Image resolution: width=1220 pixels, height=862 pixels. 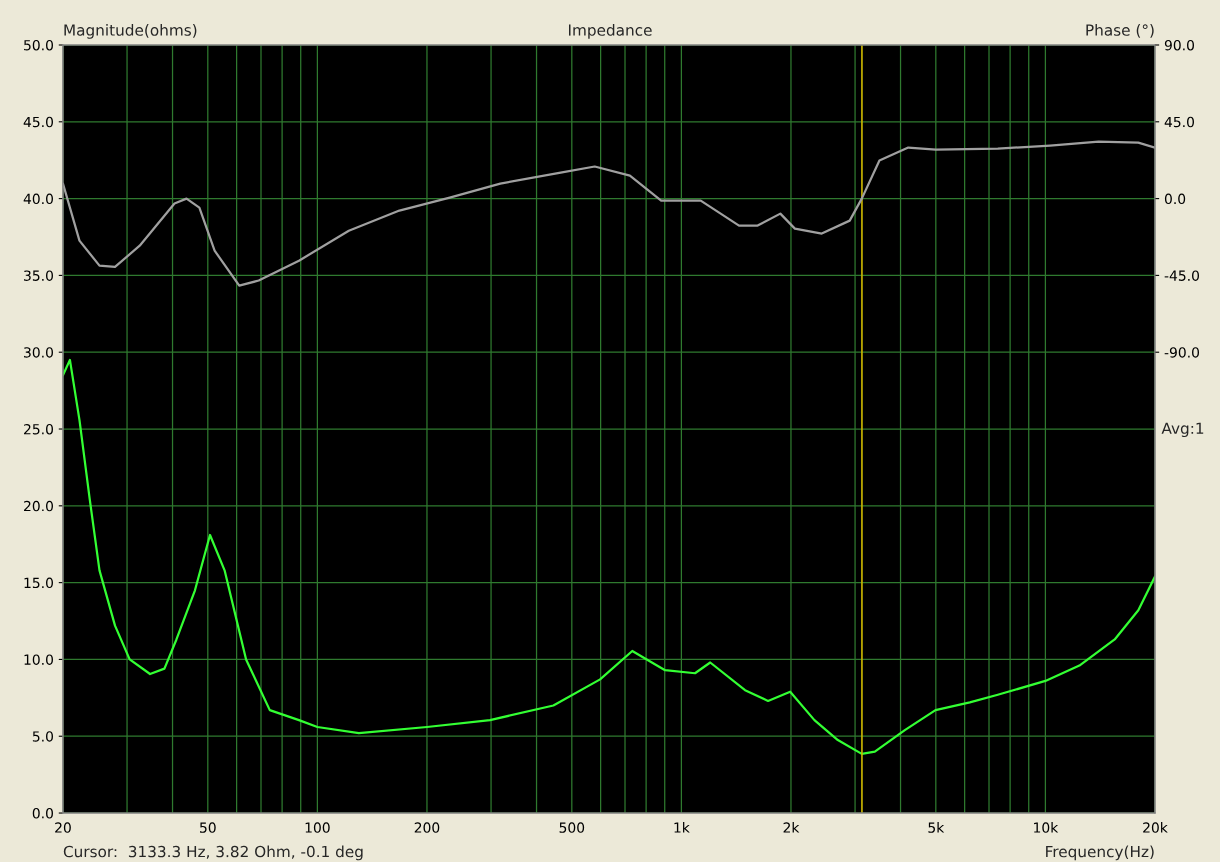 What do you see at coordinates (317, 827) in the screenshot?
I see `x-tick-label: 100` at bounding box center [317, 827].